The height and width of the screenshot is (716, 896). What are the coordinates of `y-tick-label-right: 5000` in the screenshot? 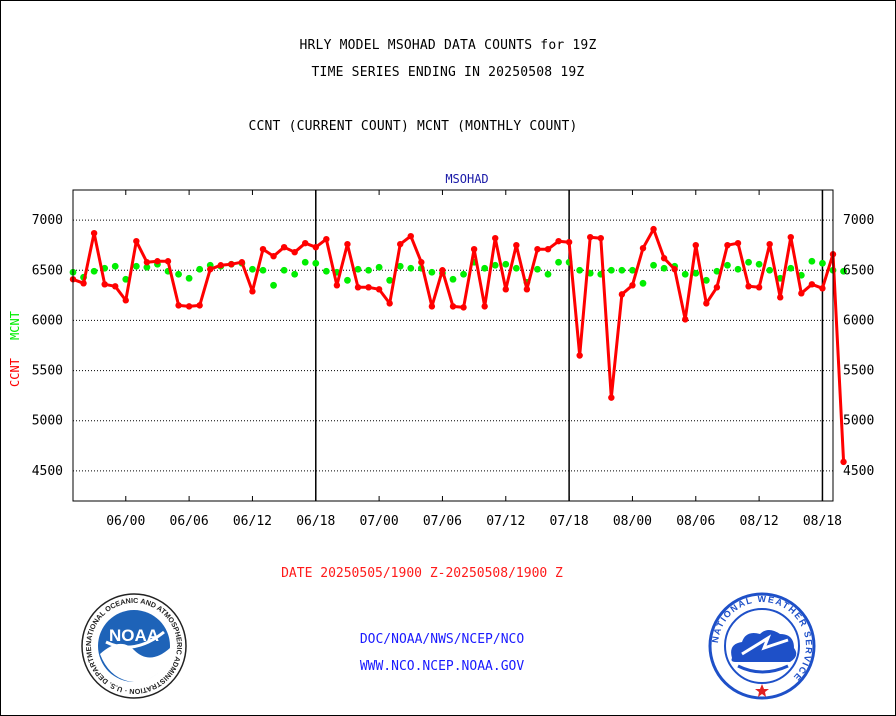 It's located at (858, 421).